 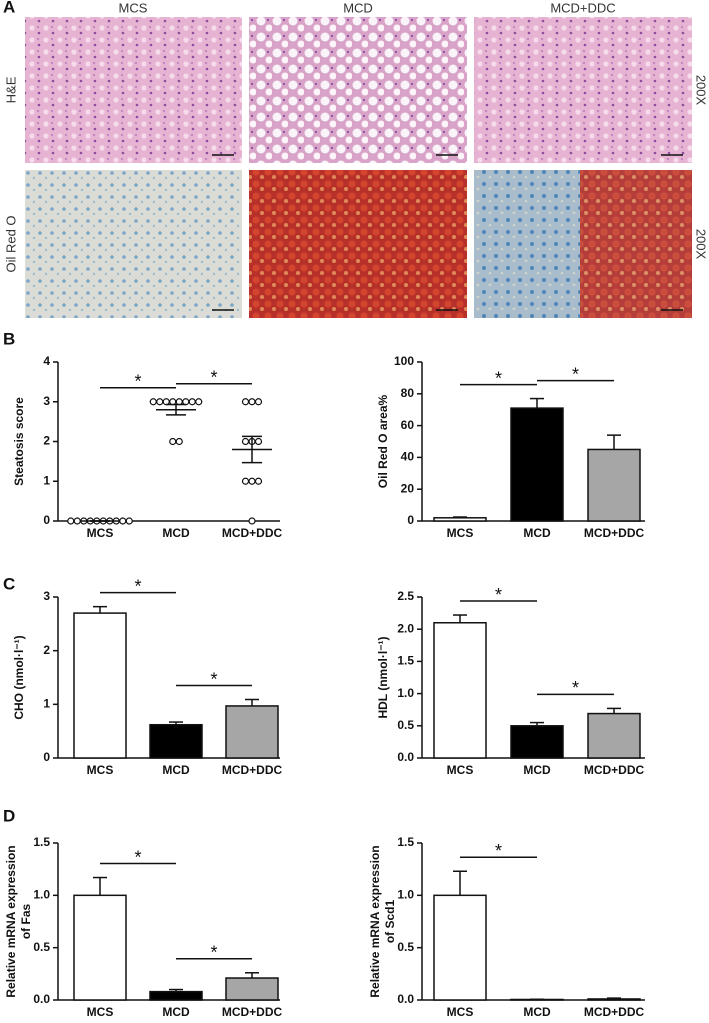 What do you see at coordinates (636, 244) in the screenshot?
I see `micrograph-region` at bounding box center [636, 244].